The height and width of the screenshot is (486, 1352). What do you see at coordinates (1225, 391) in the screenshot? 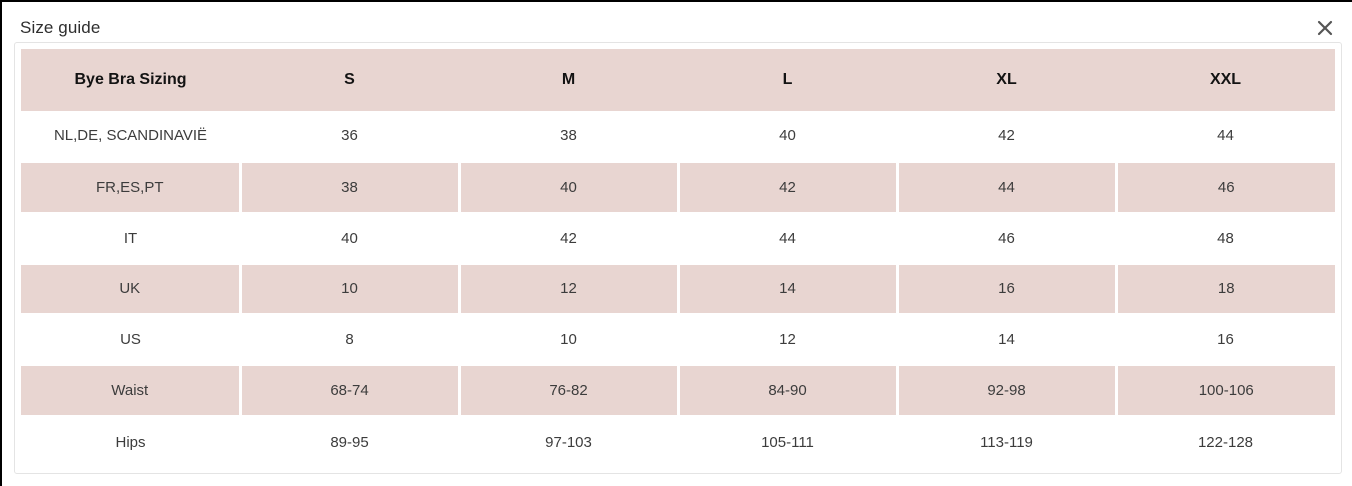
I see `size-cell: 100-106` at bounding box center [1225, 391].